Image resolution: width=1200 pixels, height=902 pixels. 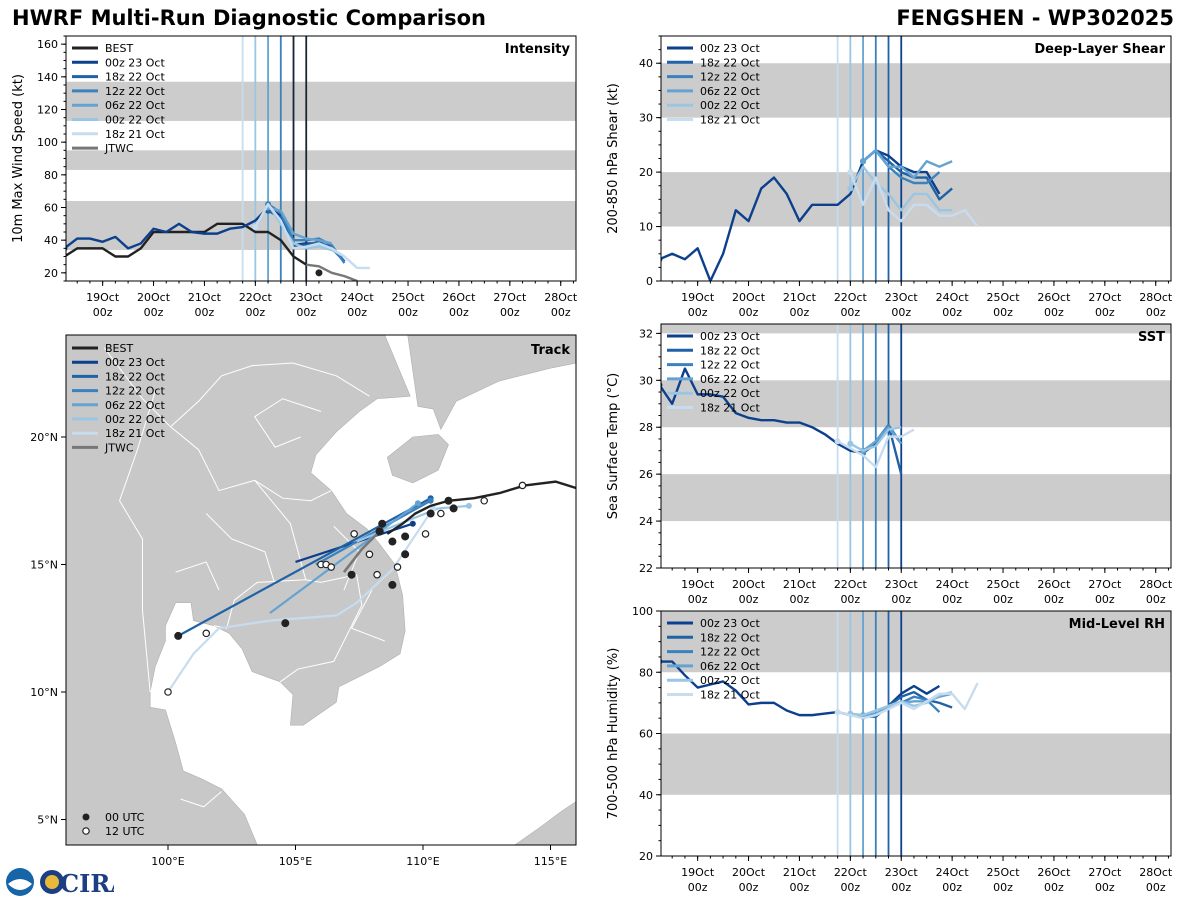 What do you see at coordinates (119, 48) in the screenshot?
I see `intensity-legend-label: BEST` at bounding box center [119, 48].